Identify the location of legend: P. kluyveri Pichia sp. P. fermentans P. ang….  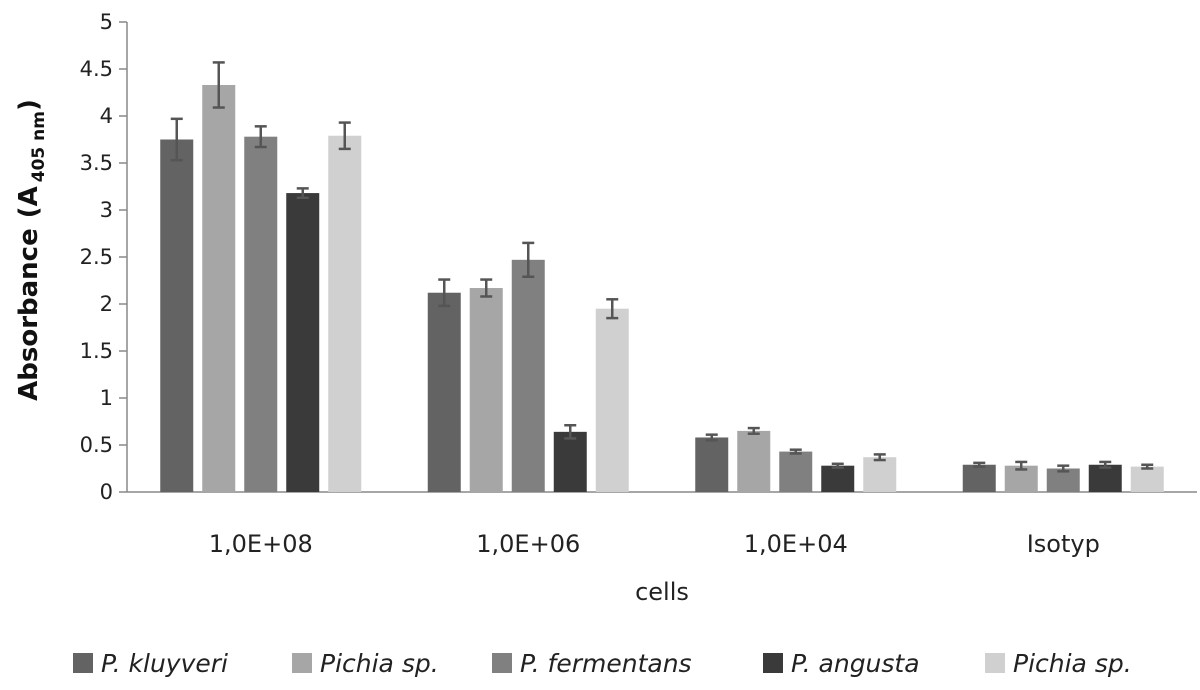
(602, 663).